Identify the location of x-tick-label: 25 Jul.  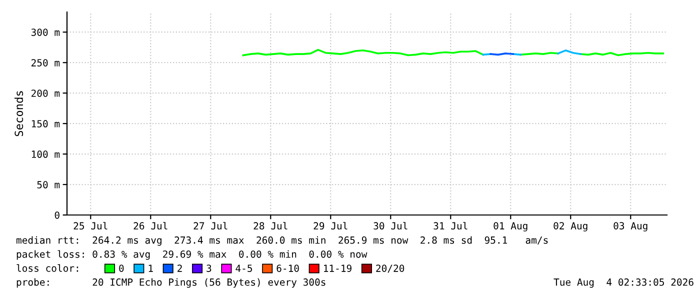
(91, 226).